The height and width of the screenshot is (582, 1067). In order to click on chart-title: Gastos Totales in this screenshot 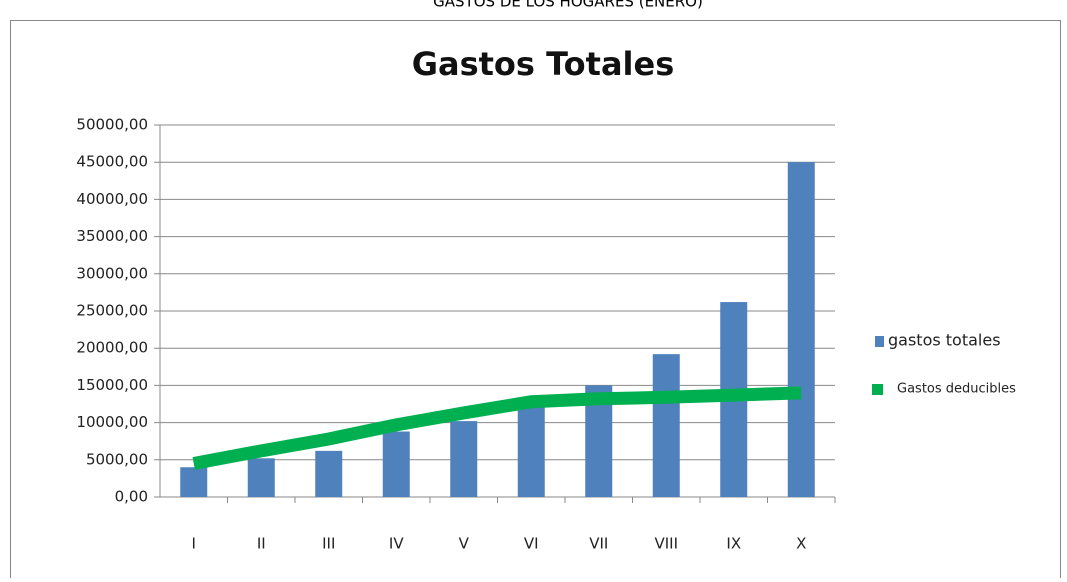, I will do `click(543, 64)`.